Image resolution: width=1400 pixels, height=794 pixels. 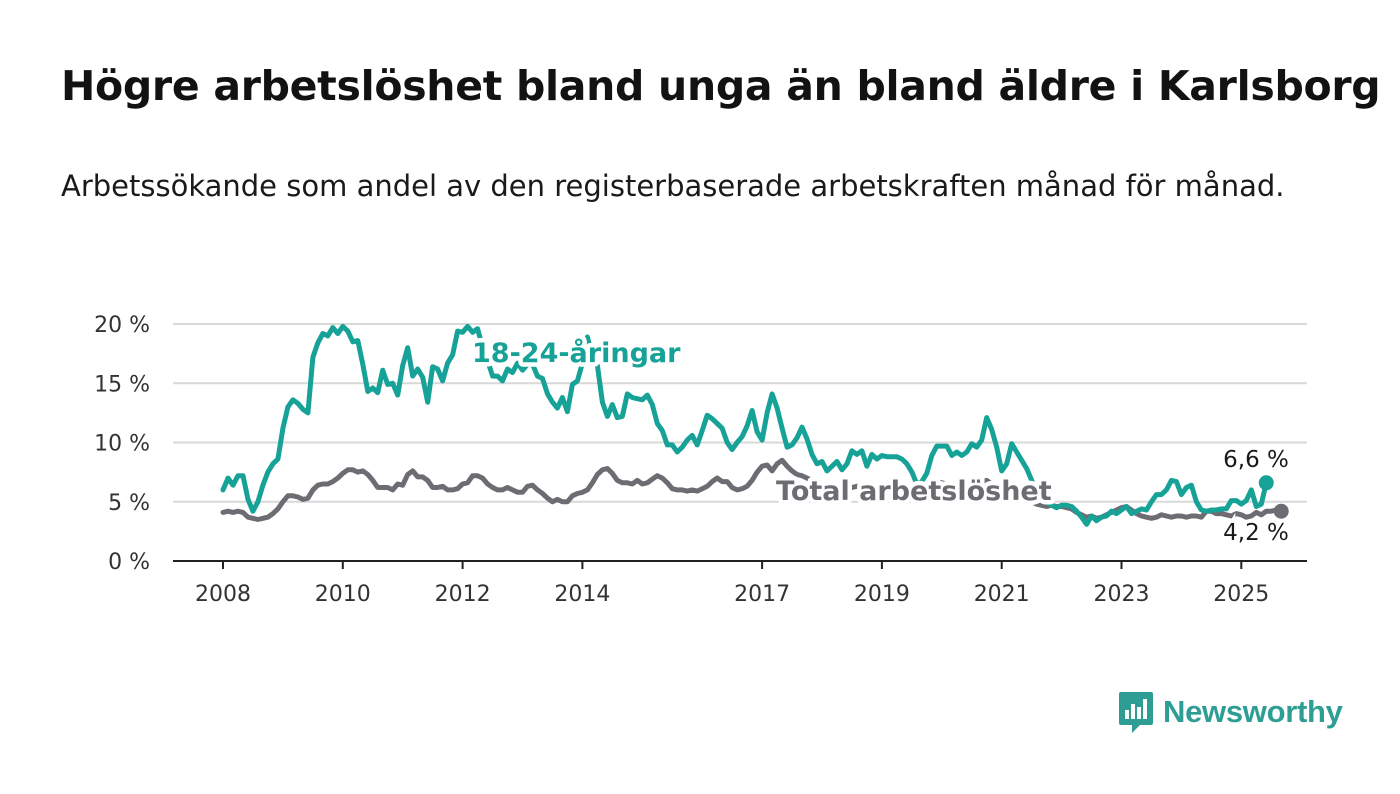 What do you see at coordinates (576, 353) in the screenshot?
I see `series-label-youth: 18-24-åringar` at bounding box center [576, 353].